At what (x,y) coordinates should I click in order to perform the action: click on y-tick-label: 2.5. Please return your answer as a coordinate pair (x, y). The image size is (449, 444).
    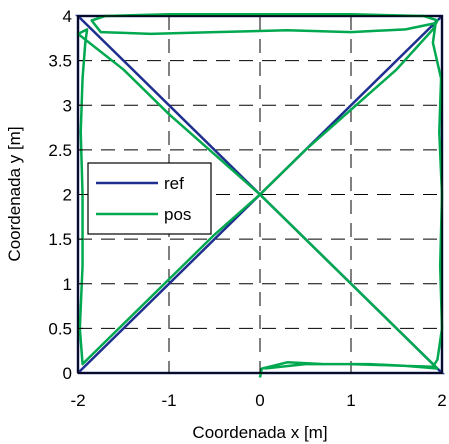
    Looking at the image, I should click on (60, 150).